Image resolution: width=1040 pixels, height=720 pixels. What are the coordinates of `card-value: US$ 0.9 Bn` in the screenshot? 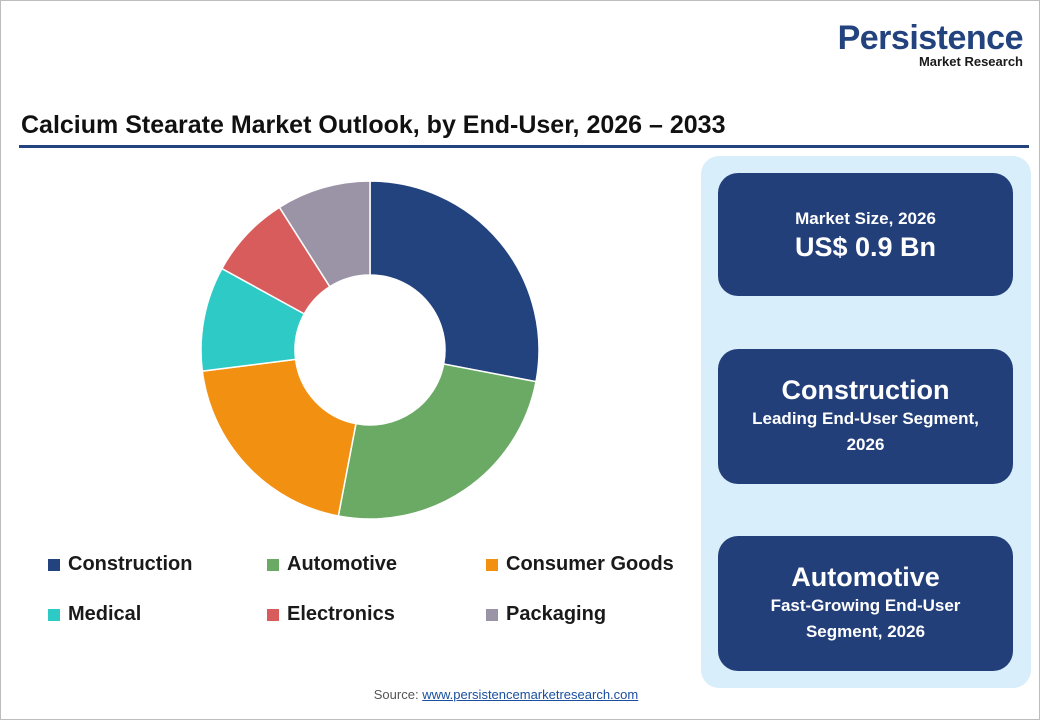 It's located at (865, 247).